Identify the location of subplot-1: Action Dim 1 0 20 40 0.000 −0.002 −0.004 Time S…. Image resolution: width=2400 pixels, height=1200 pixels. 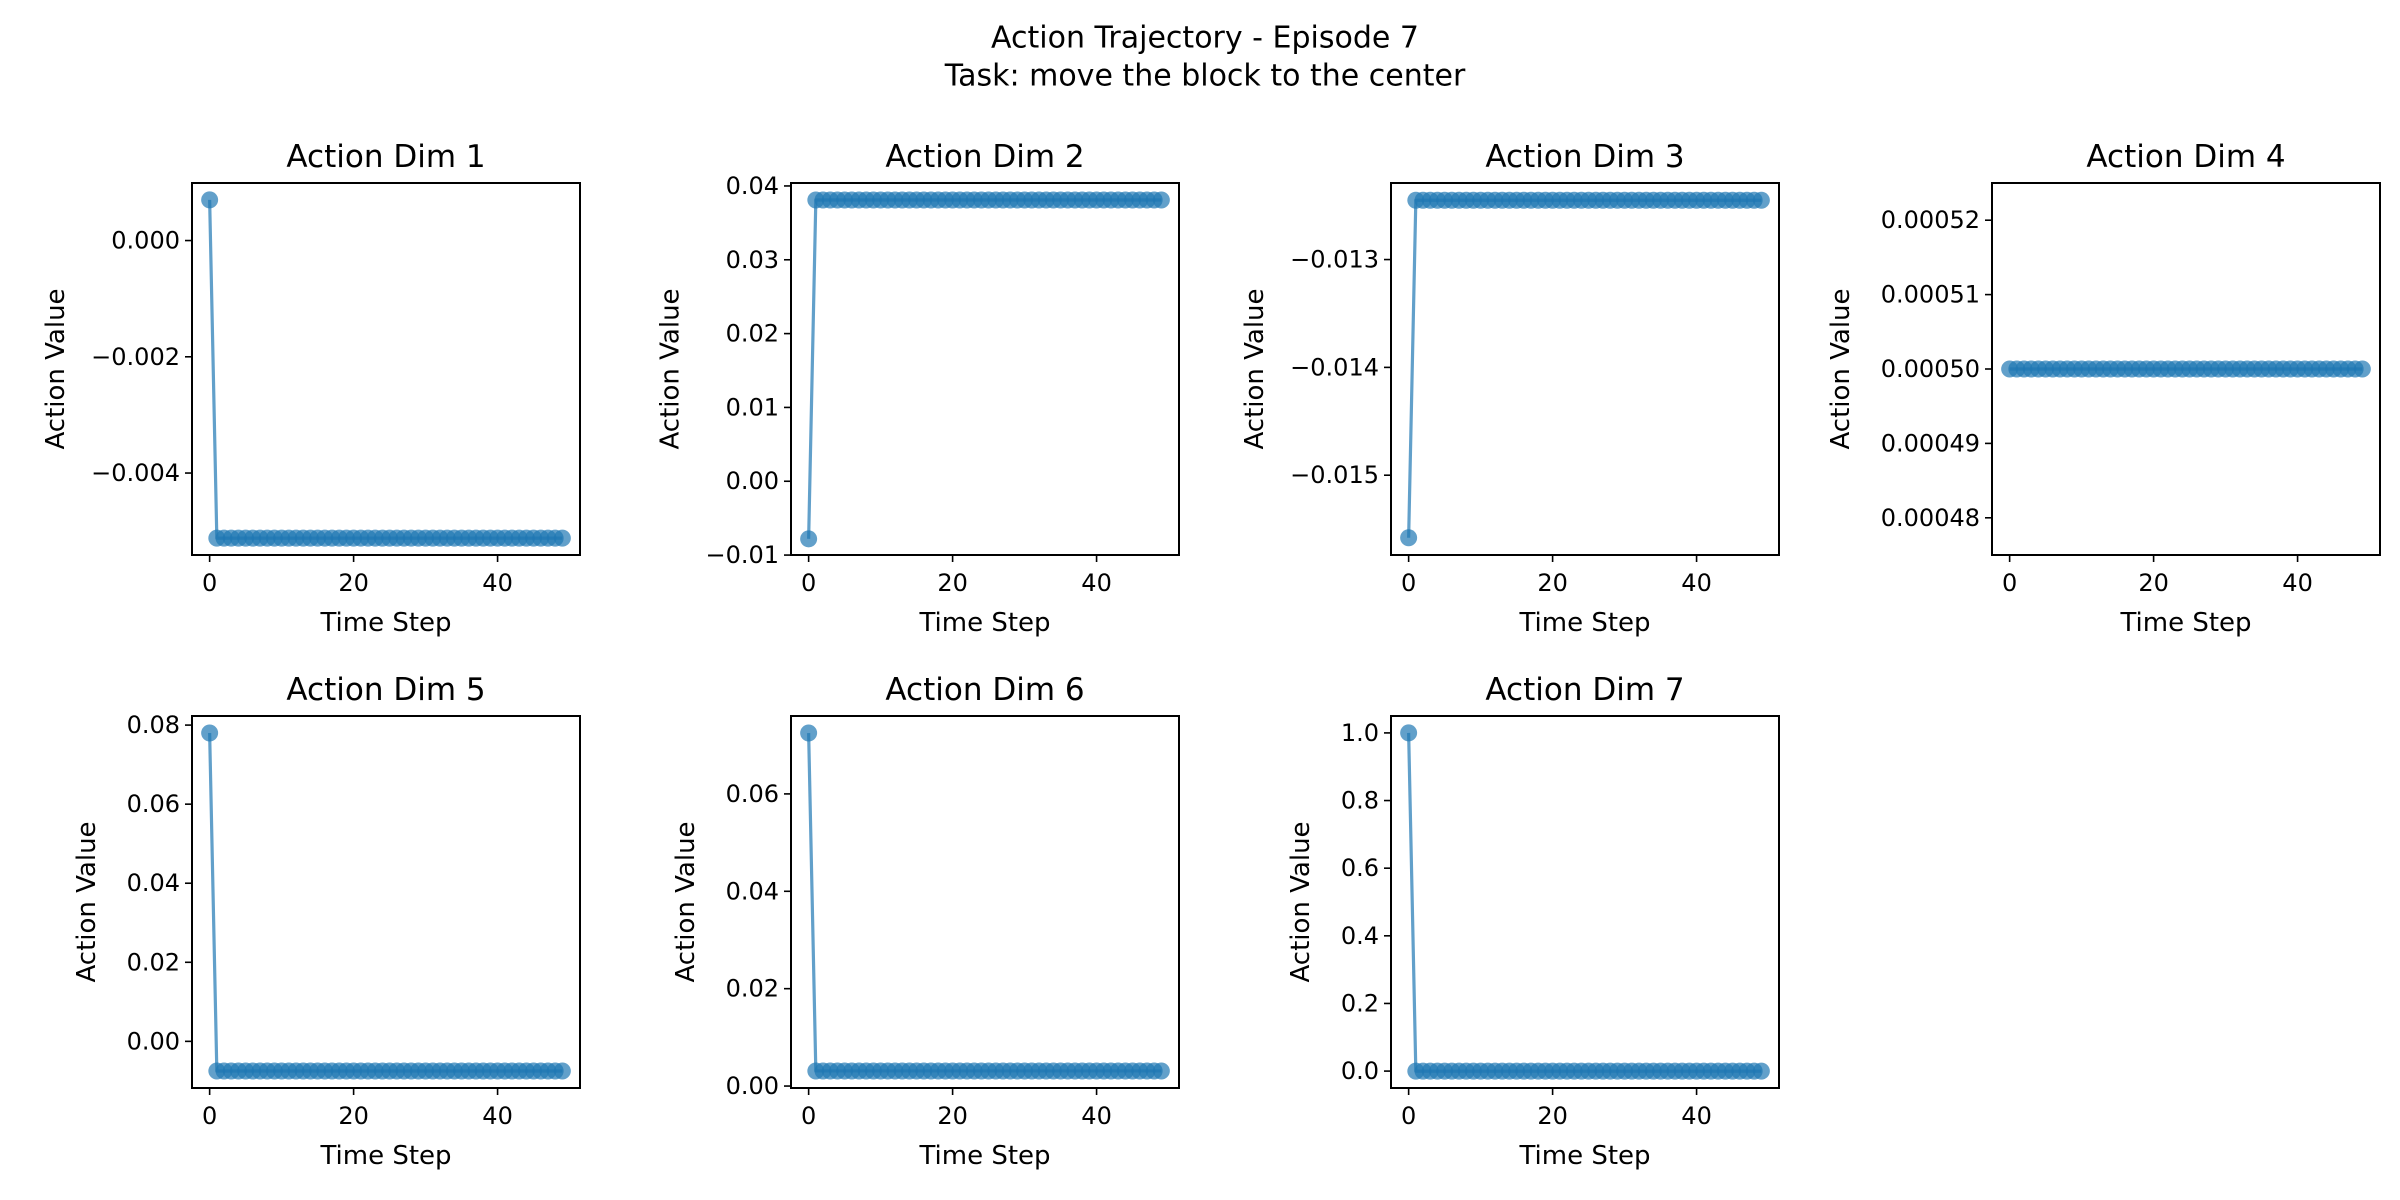
(311, 388).